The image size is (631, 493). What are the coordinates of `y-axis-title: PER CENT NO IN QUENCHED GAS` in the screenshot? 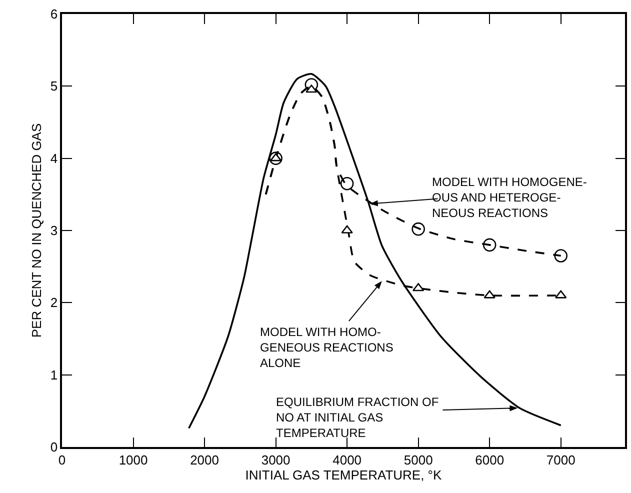 It's located at (36, 230).